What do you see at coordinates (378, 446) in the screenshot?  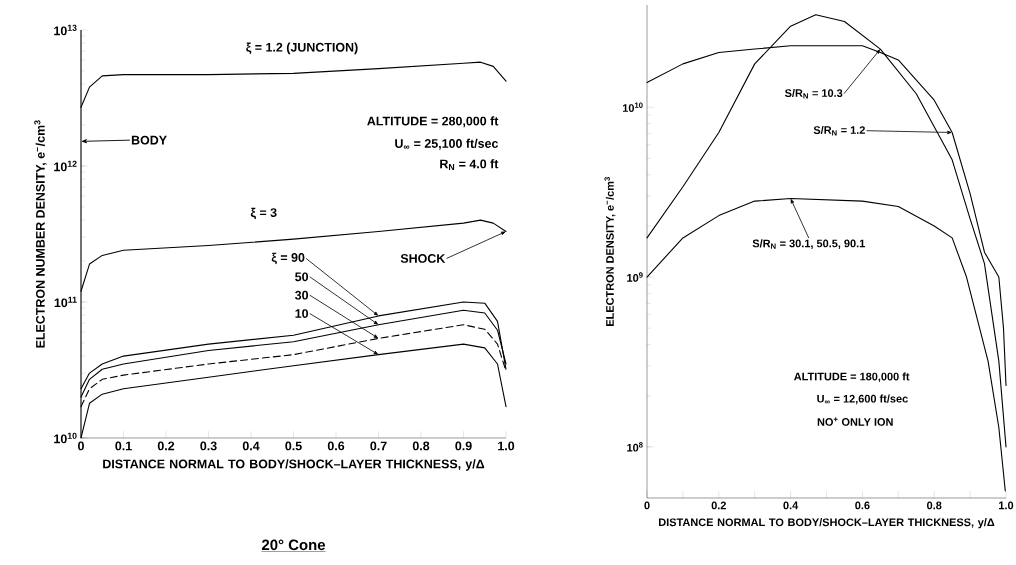 I see `x-tick-label: 0.7` at bounding box center [378, 446].